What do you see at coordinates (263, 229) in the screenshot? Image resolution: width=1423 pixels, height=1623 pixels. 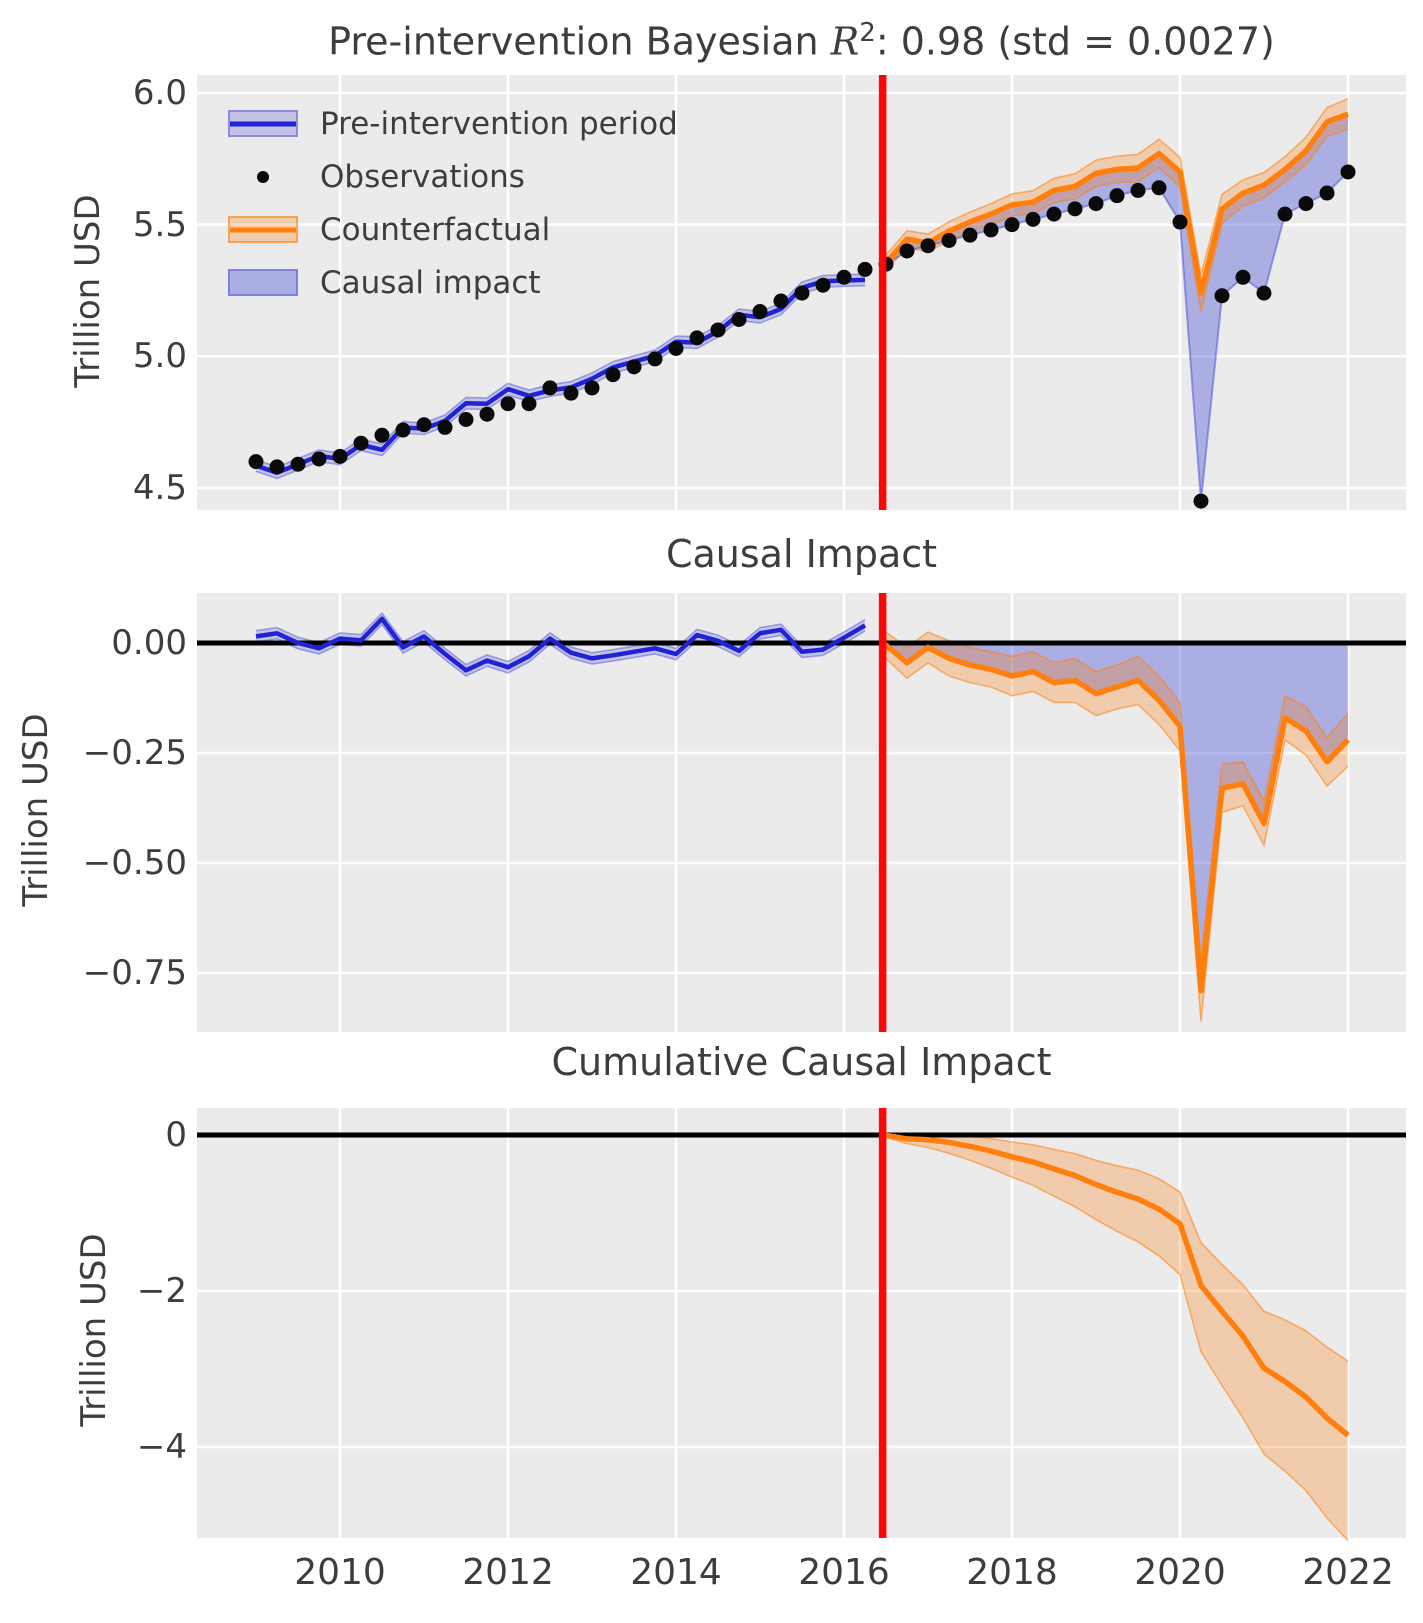 I see `orange-band-line-icon` at bounding box center [263, 229].